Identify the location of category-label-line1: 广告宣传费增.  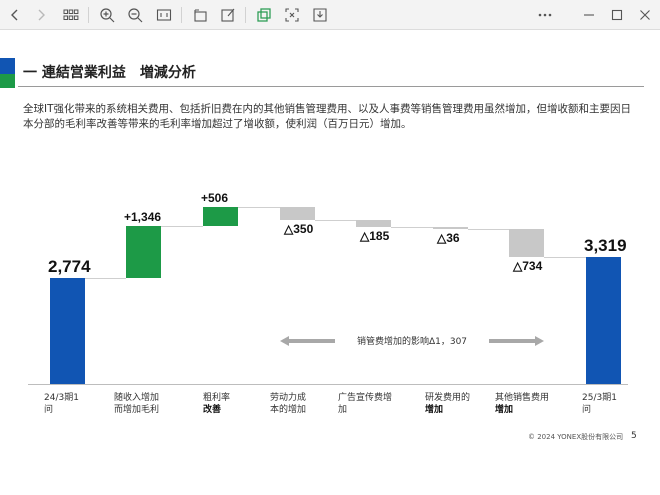
(365, 398).